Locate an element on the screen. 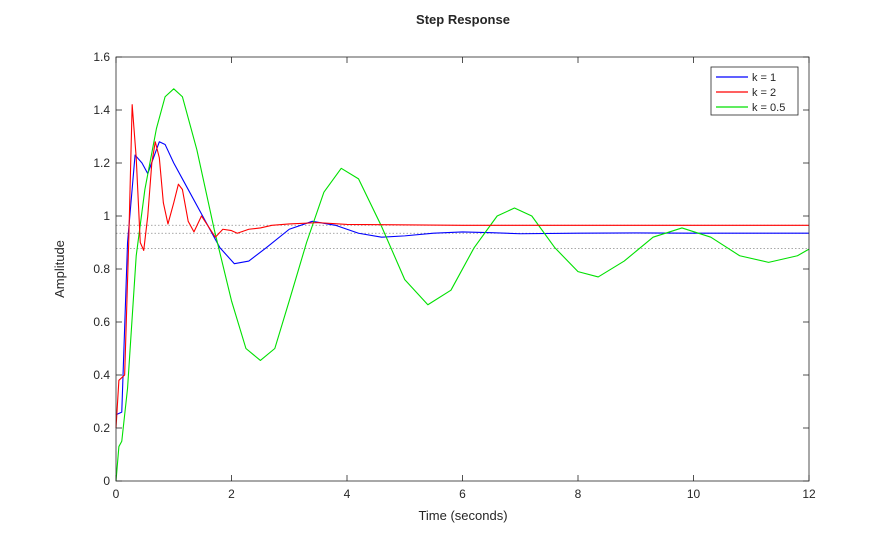 The width and height of the screenshot is (895, 540). y-tick-label: 0.2 is located at coordinates (101, 428).